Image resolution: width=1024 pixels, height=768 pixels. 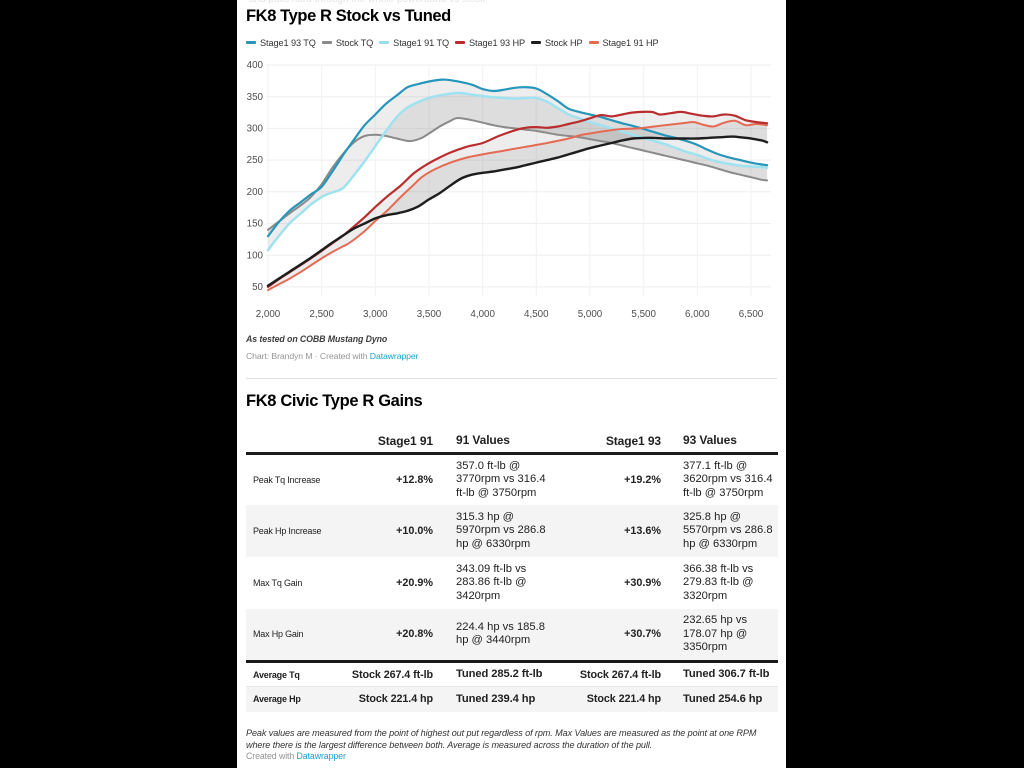 What do you see at coordinates (255, 192) in the screenshot?
I see `svg-text: 200` at bounding box center [255, 192].